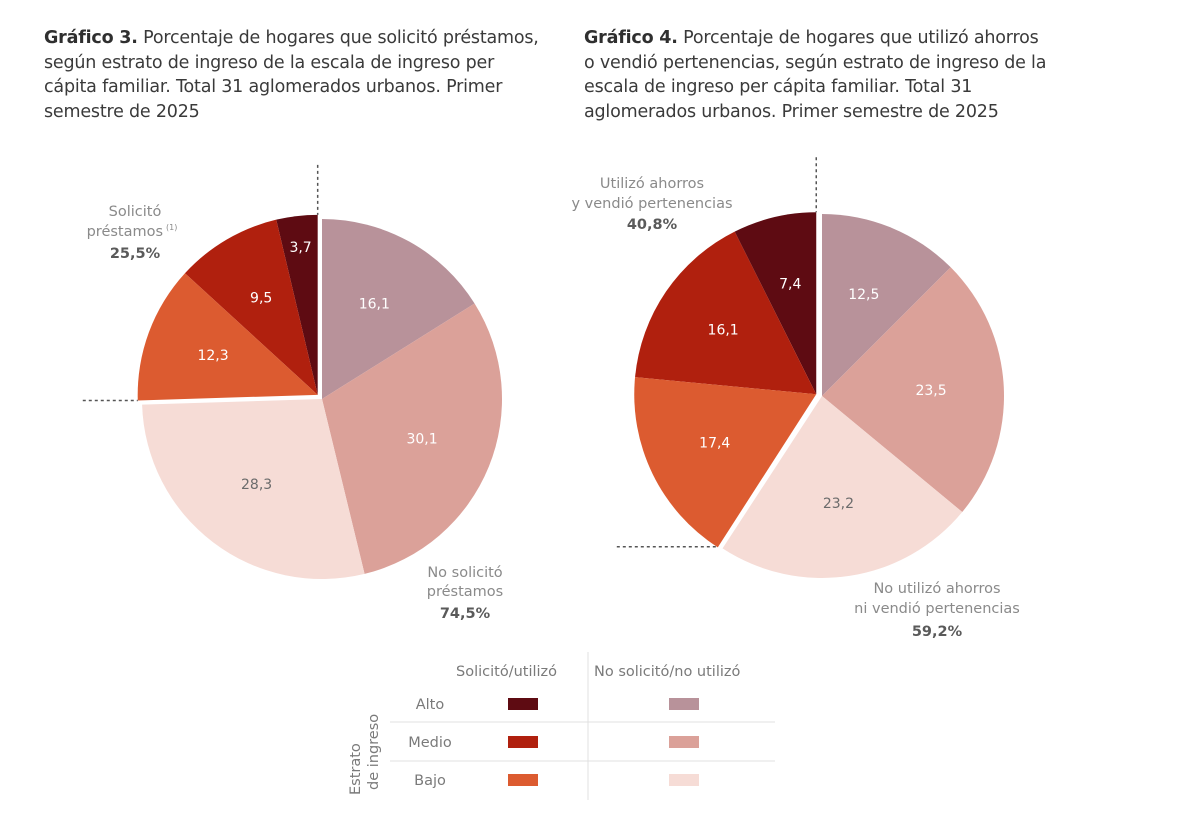 The height and width of the screenshot is (813, 1200). I want to click on chart-4-slice-yes-medio, so click(726, 313).